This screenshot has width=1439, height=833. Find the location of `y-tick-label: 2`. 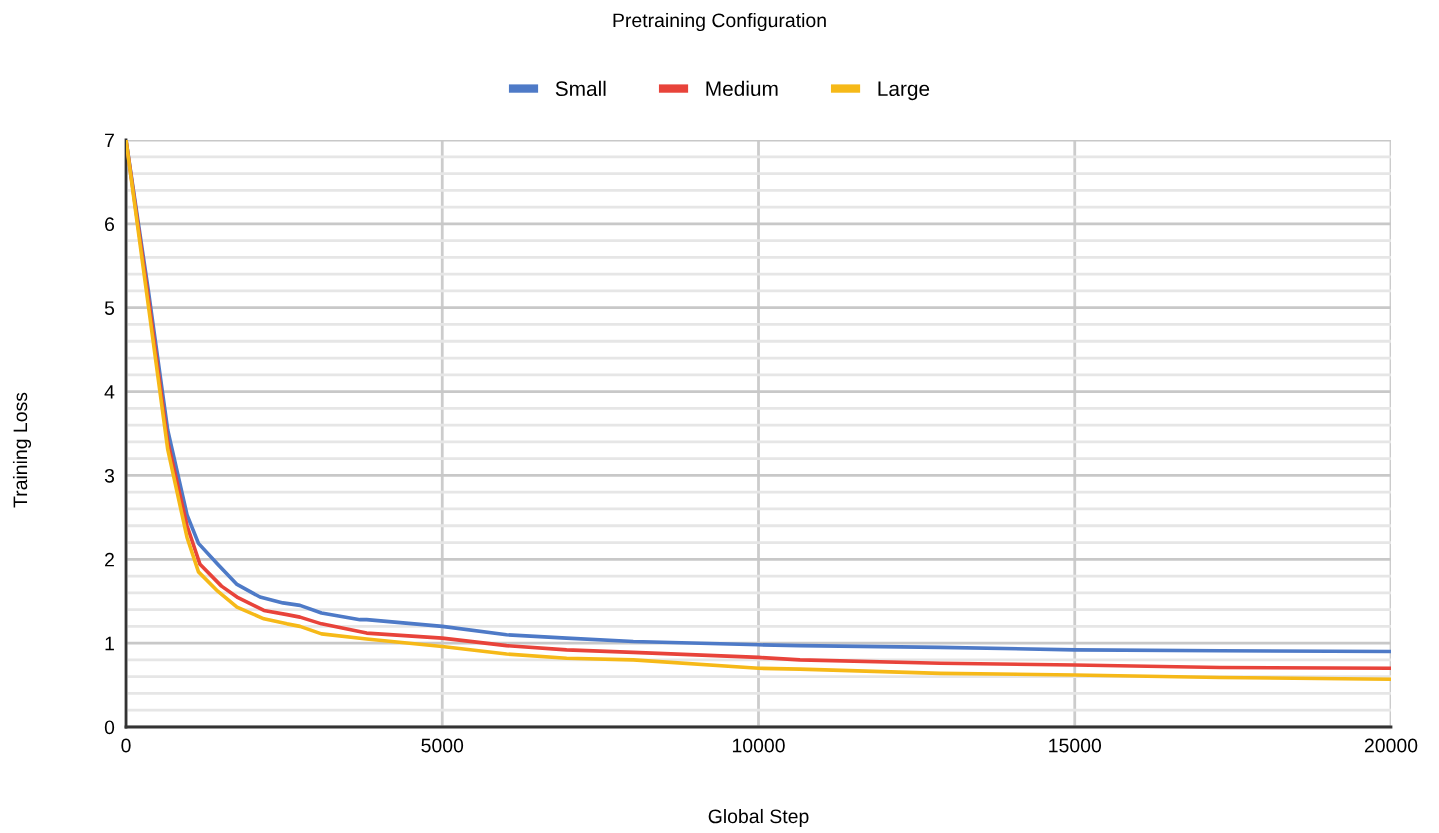

y-tick-label: 2 is located at coordinates (109, 559).